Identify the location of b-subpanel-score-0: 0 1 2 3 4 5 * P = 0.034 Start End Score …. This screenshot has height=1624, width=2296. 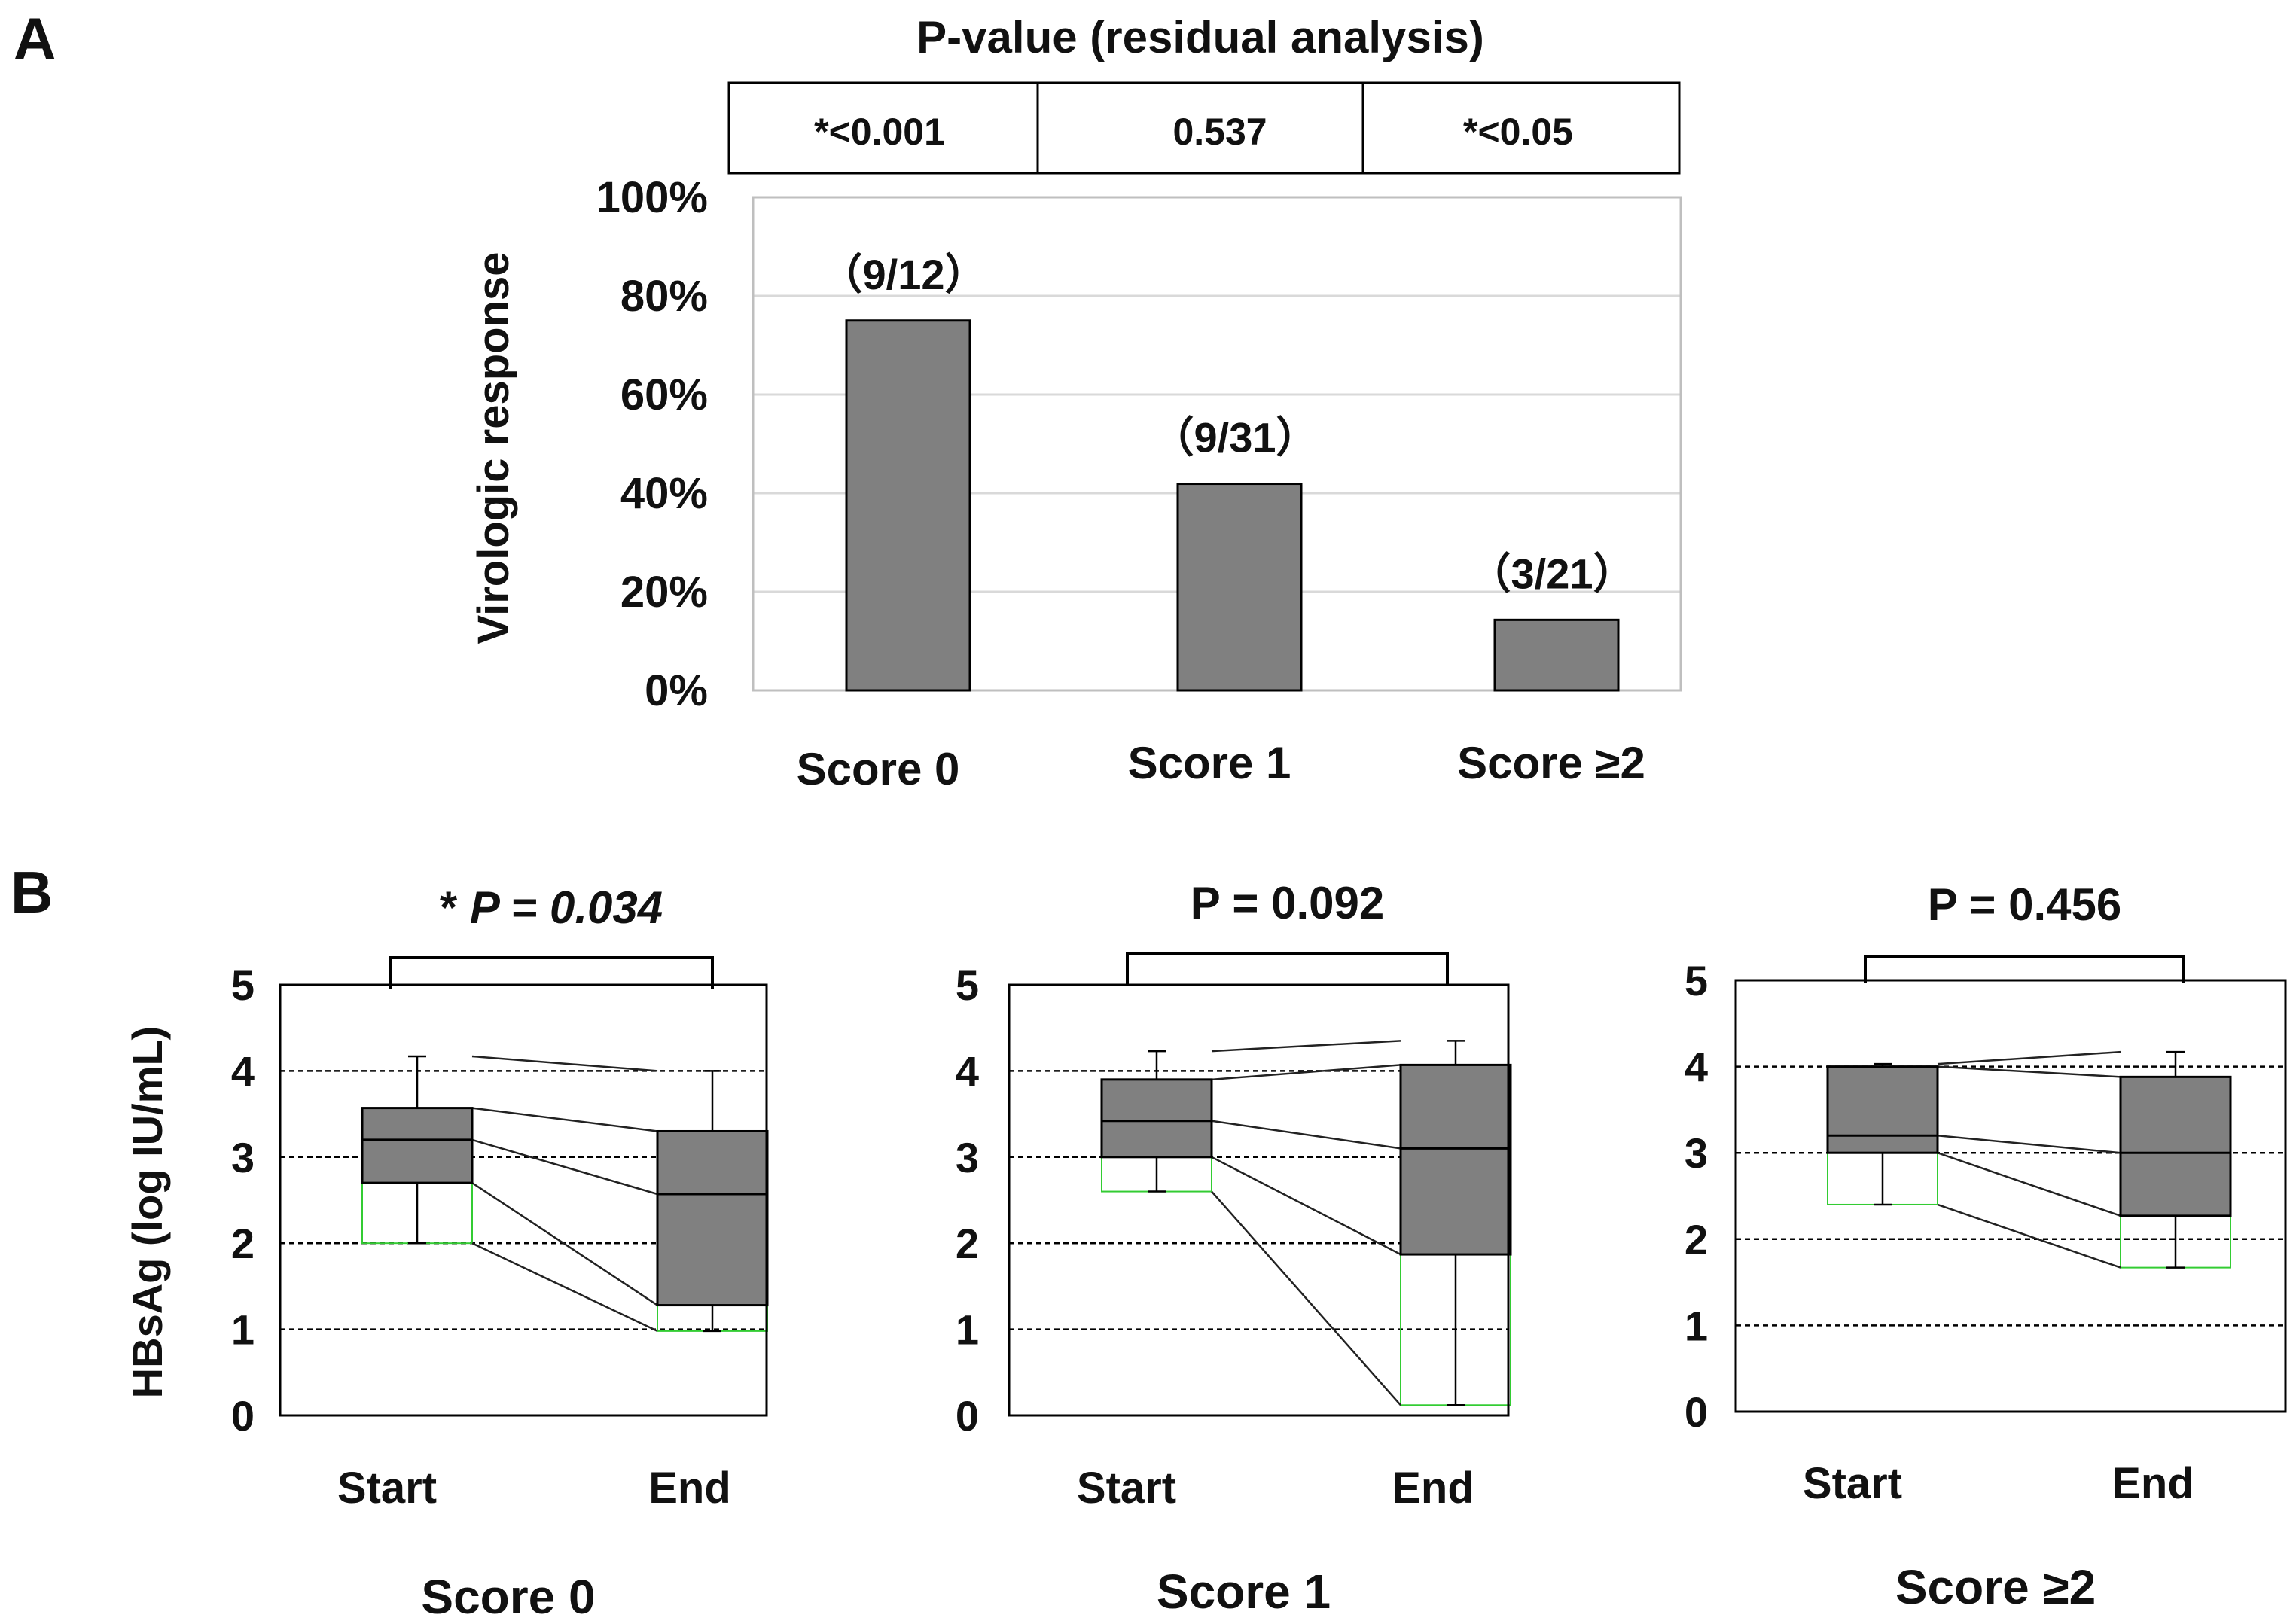
(500, 1253).